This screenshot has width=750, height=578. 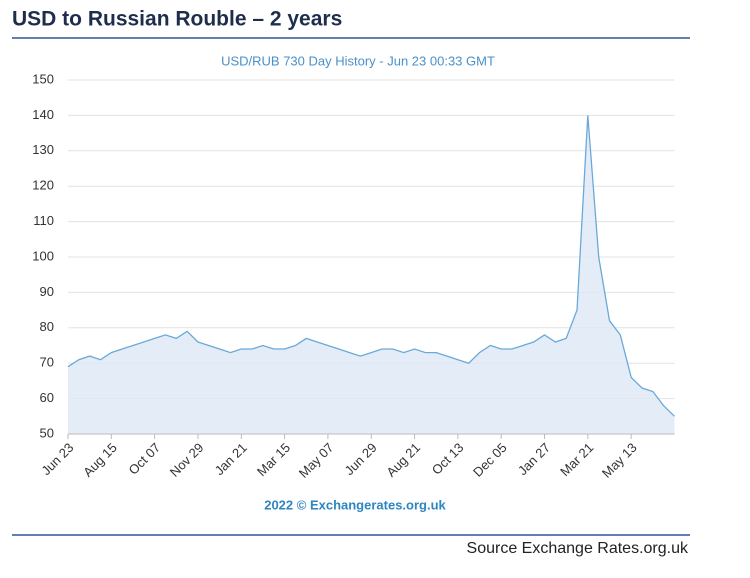 I want to click on x-tick-label: Nov 29, so click(x=187, y=460).